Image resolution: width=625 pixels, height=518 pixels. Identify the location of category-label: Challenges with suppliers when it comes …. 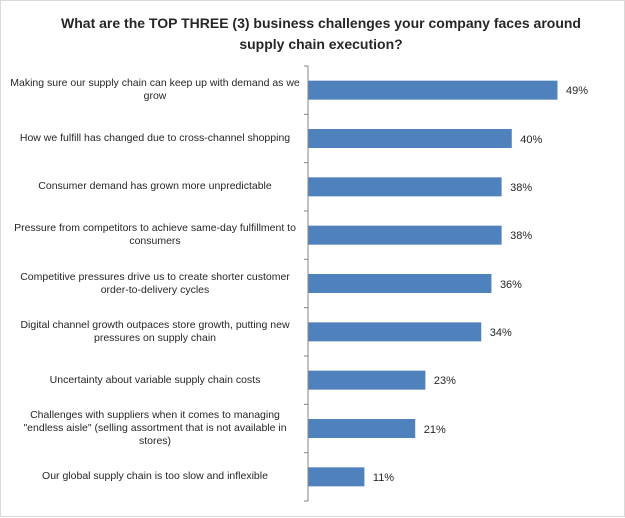
(155, 428).